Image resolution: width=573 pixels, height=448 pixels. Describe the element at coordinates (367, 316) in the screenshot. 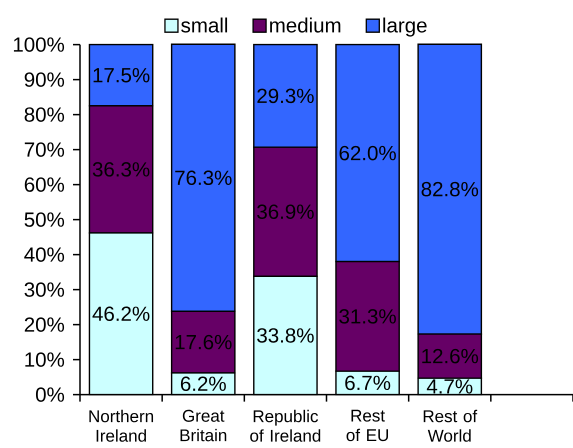

I see `data-label: 31.3%` at that location.